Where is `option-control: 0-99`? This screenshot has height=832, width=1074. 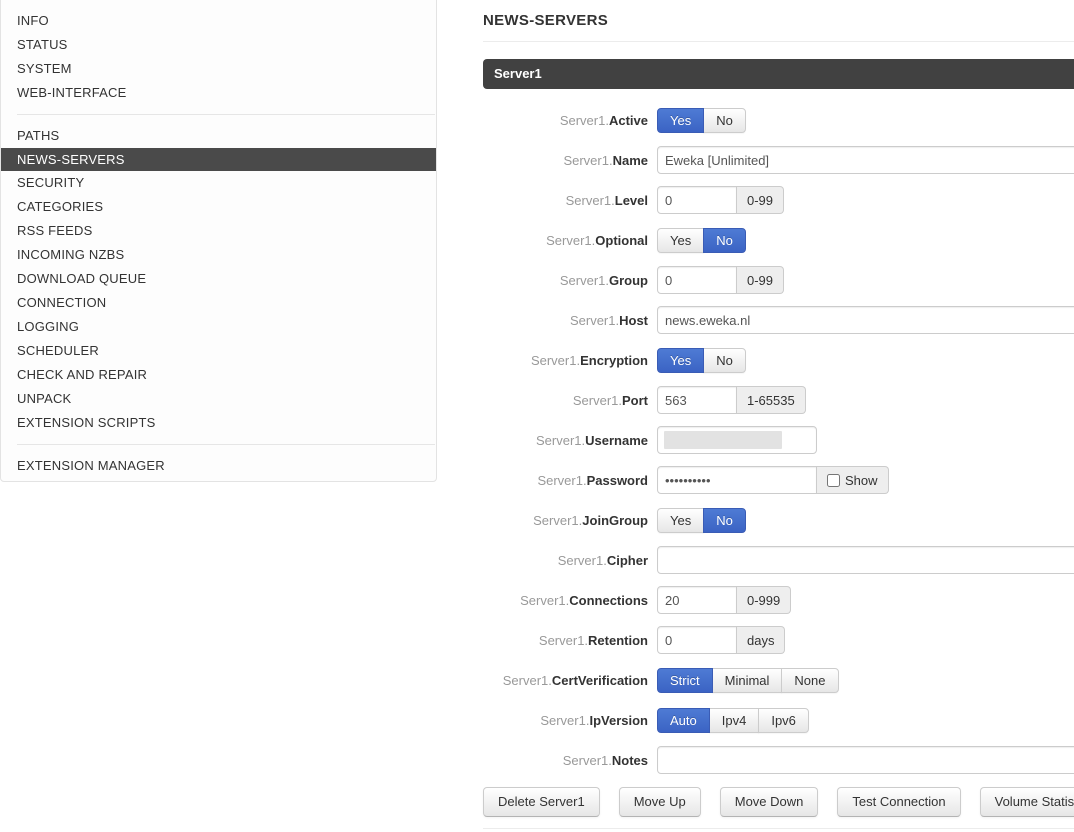
option-control: 0-99 is located at coordinates (721, 200).